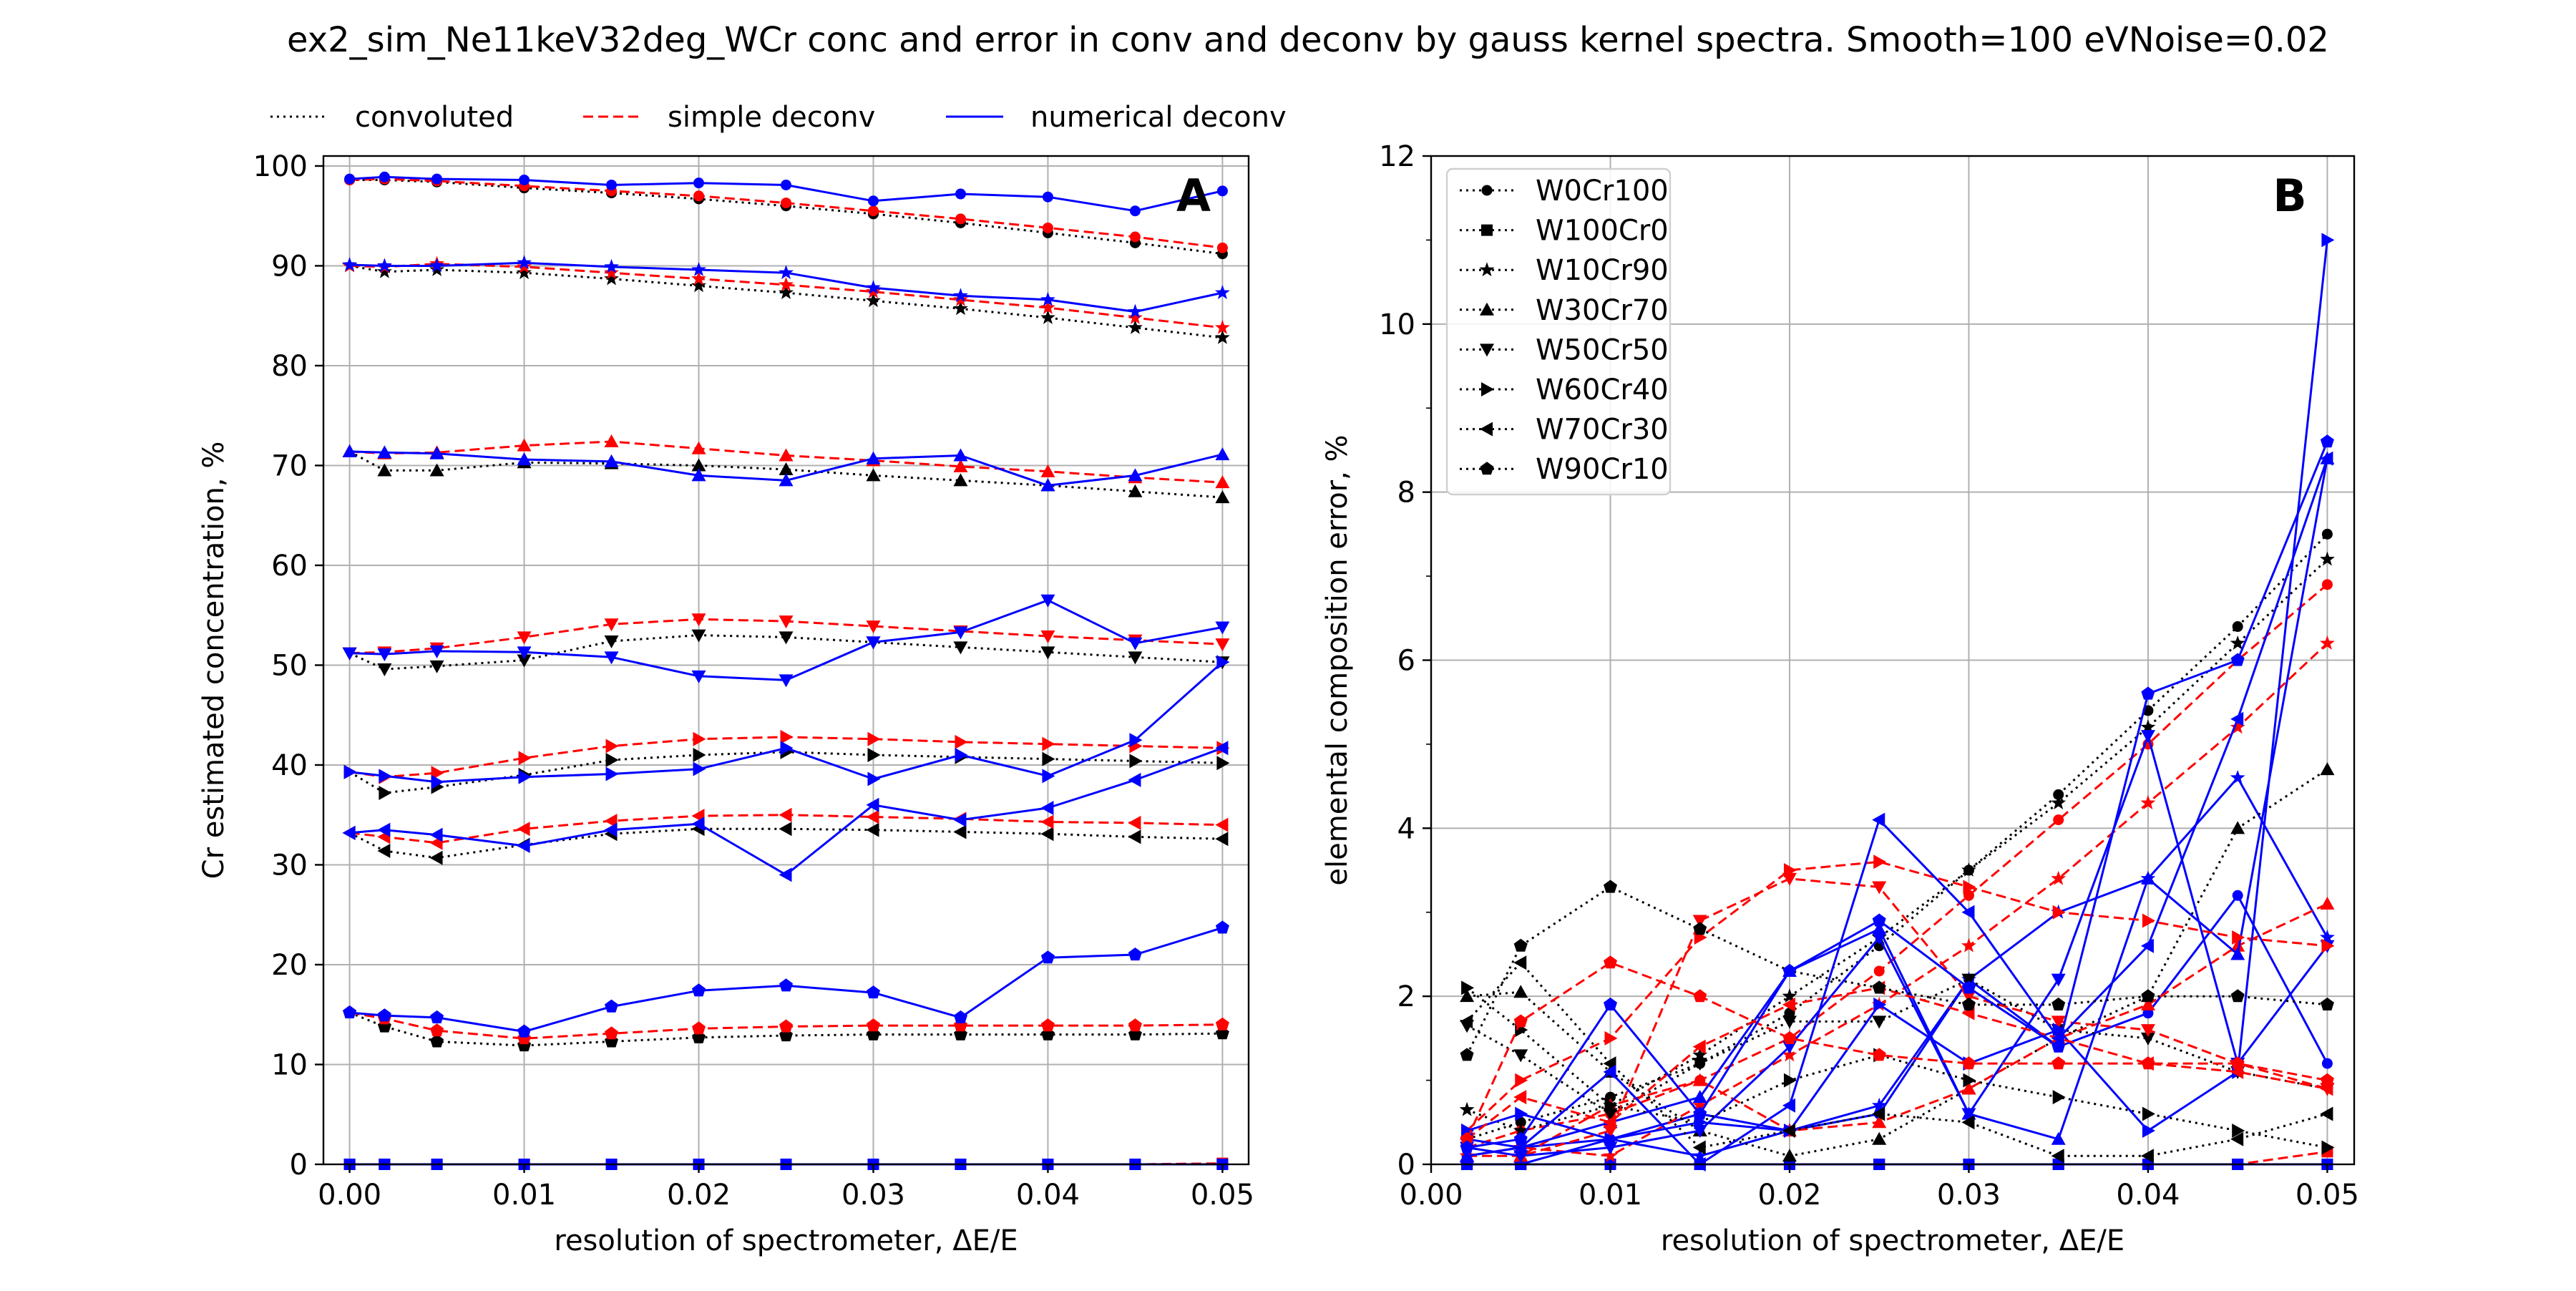 The width and height of the screenshot is (2576, 1291). What do you see at coordinates (699, 1195) in the screenshot?
I see `x-tick-label: 0.02` at bounding box center [699, 1195].